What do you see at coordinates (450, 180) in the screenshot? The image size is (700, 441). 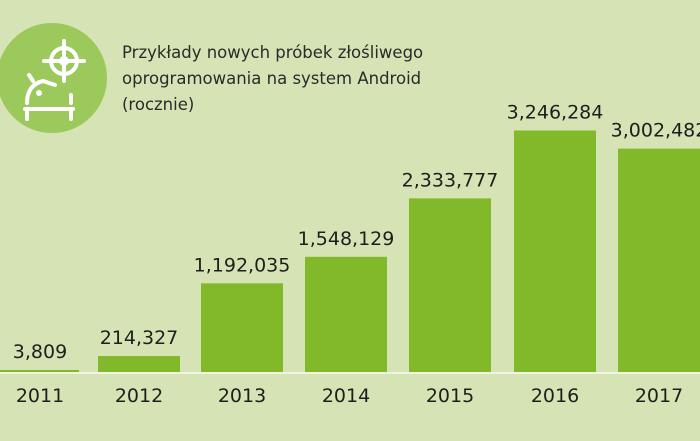 I see `value-label-2015: 2,333,777` at bounding box center [450, 180].